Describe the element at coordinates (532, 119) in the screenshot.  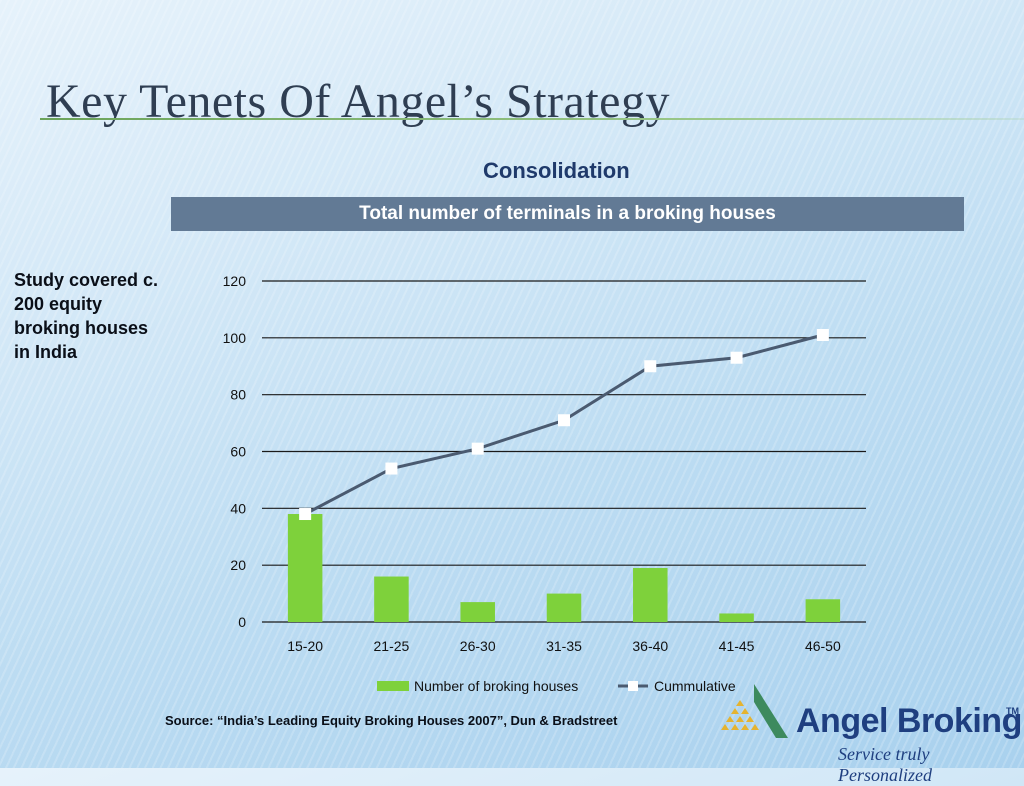
I see `title-underline` at that location.